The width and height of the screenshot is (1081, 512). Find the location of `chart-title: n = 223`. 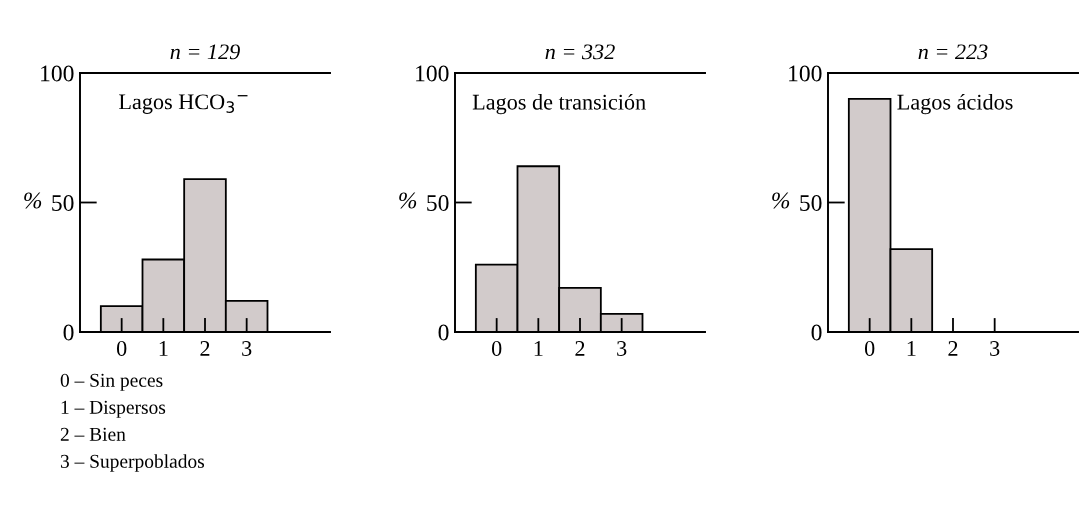

chart-title: n = 223 is located at coordinates (953, 52).